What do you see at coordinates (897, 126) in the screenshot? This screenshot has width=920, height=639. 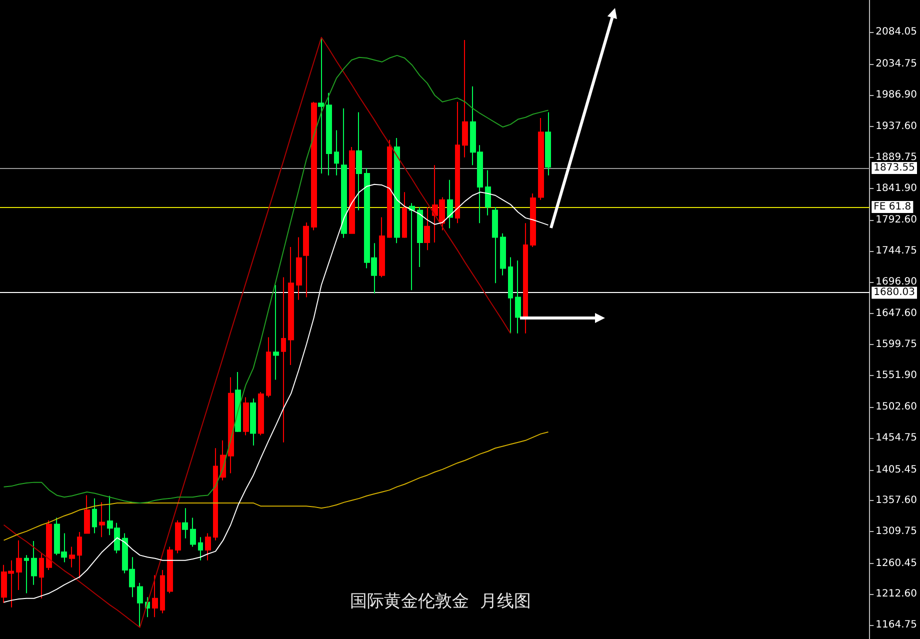 I see `y-tick-label: 1937.60` at bounding box center [897, 126].